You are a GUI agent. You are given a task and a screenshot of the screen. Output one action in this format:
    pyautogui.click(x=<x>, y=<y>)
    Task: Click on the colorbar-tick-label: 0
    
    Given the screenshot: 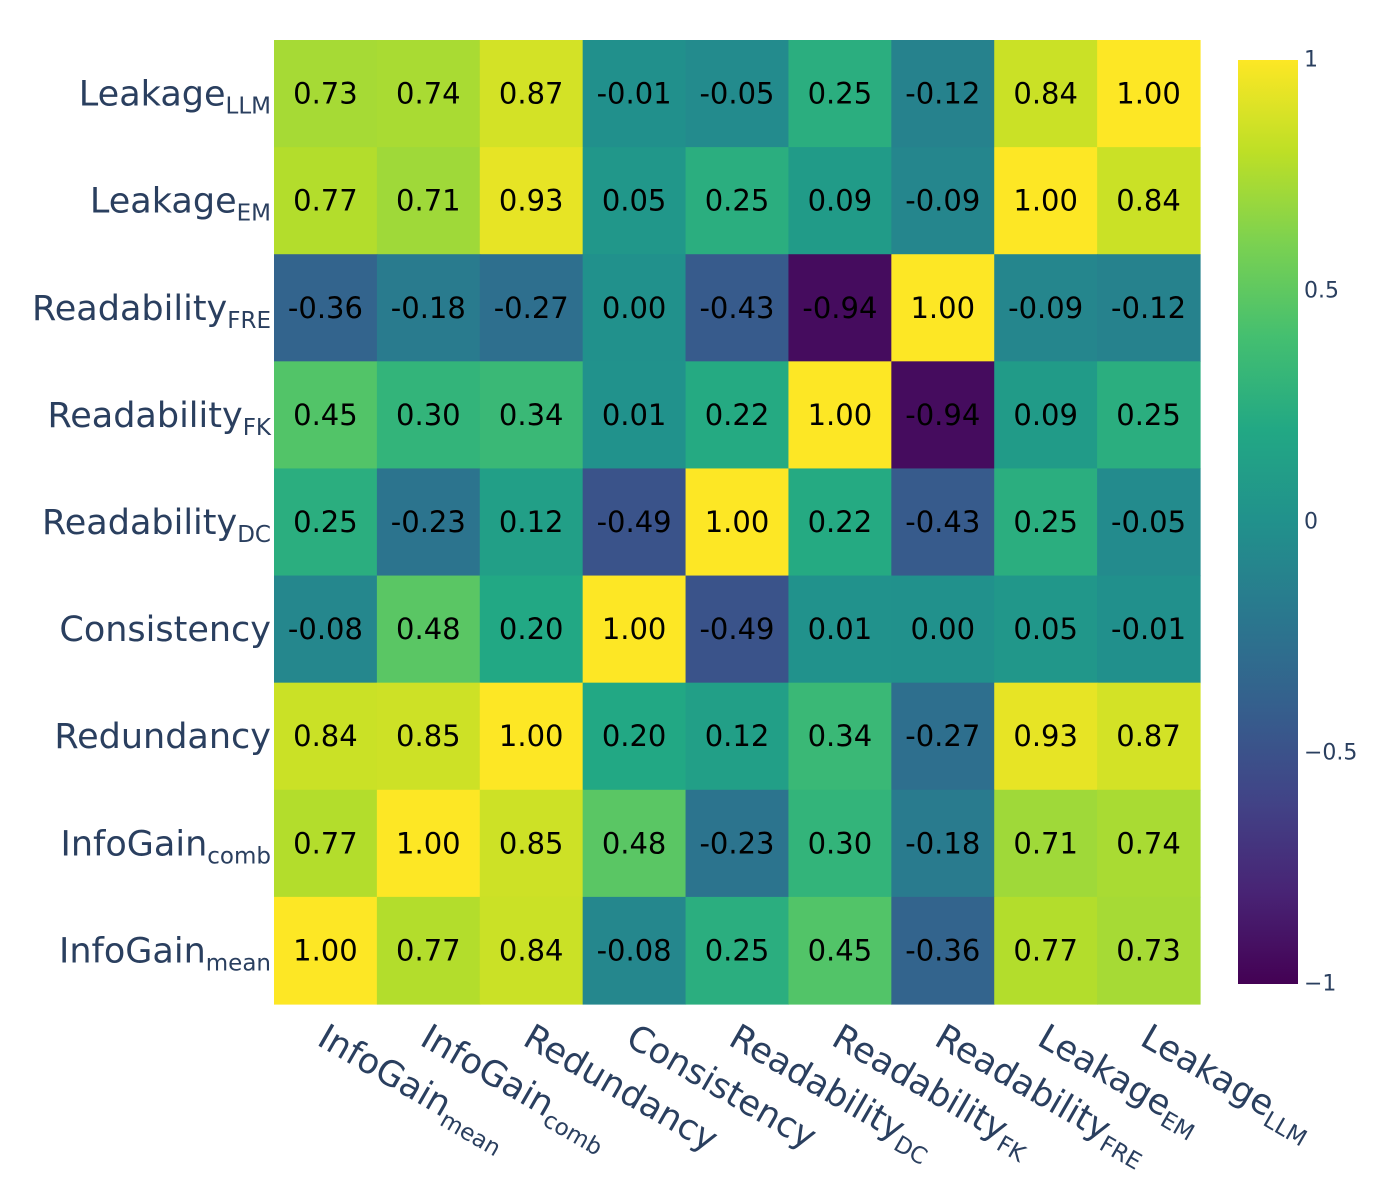 What is the action you would take?
    pyautogui.click(x=1311, y=522)
    